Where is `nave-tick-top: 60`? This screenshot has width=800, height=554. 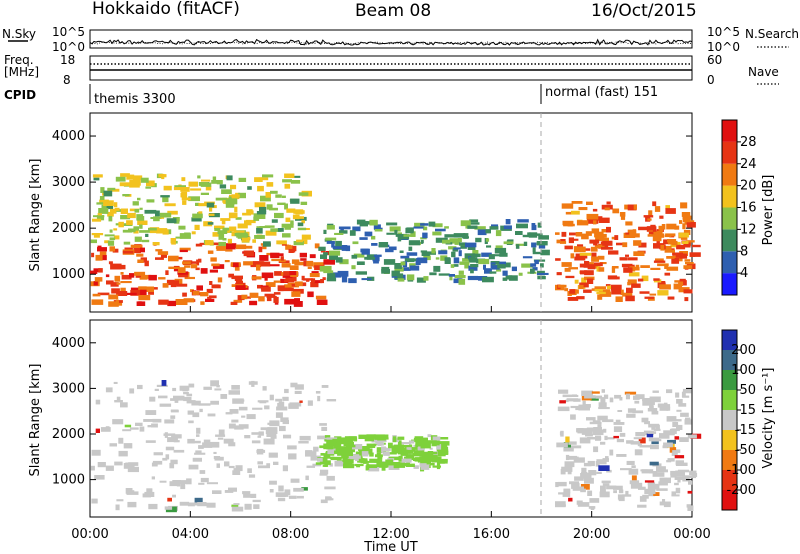
nave-tick-top: 60 is located at coordinates (714, 60).